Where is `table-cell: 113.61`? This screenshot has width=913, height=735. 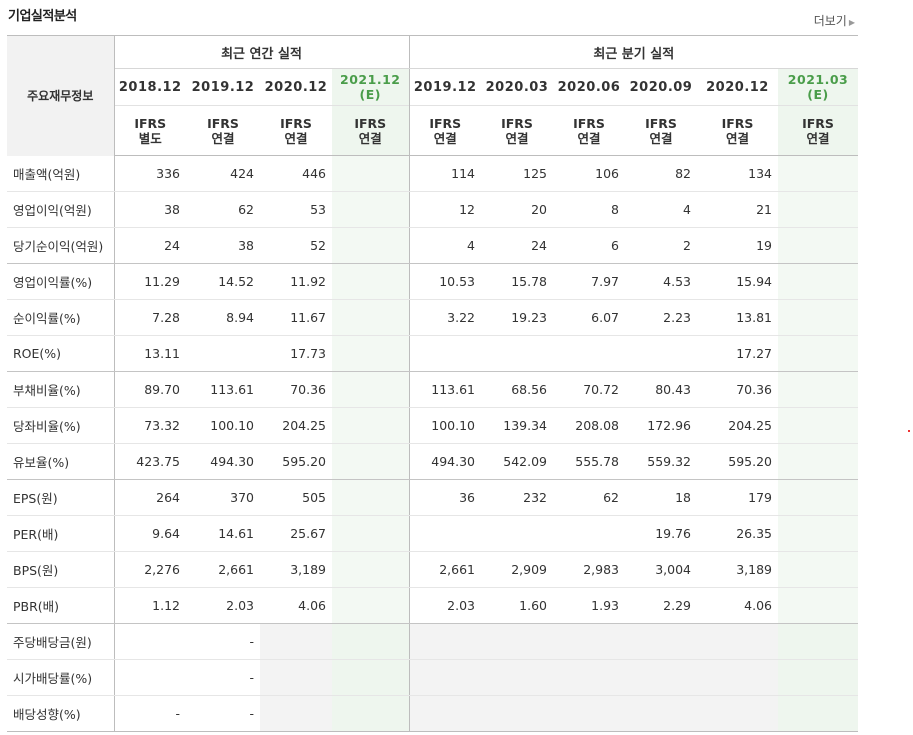 table-cell: 113.61 is located at coordinates (445, 389).